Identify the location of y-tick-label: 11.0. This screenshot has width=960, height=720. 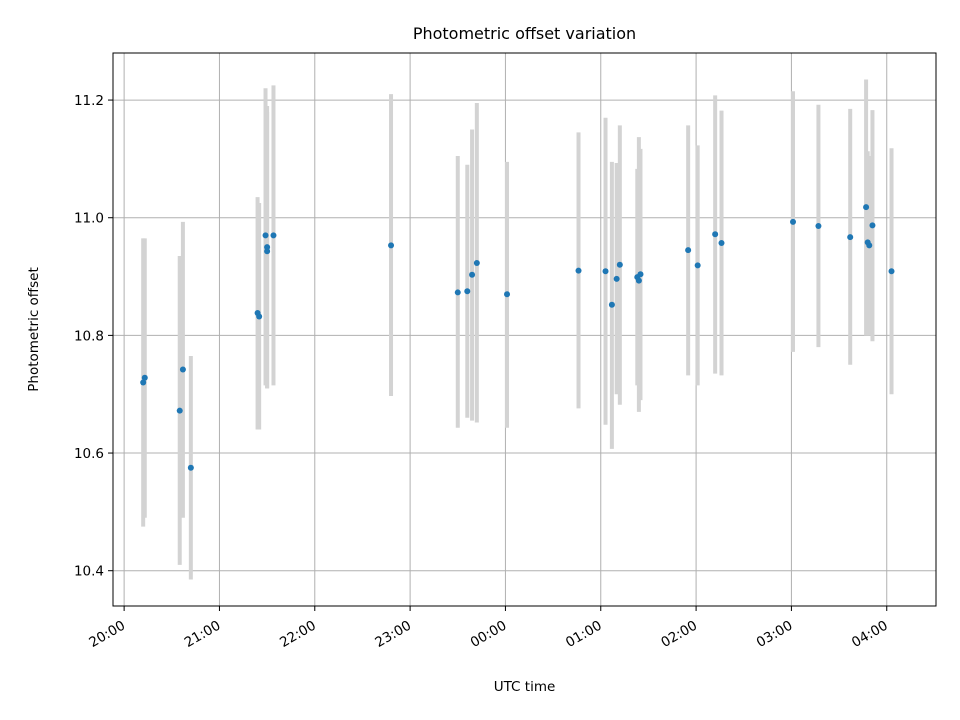
(89, 219).